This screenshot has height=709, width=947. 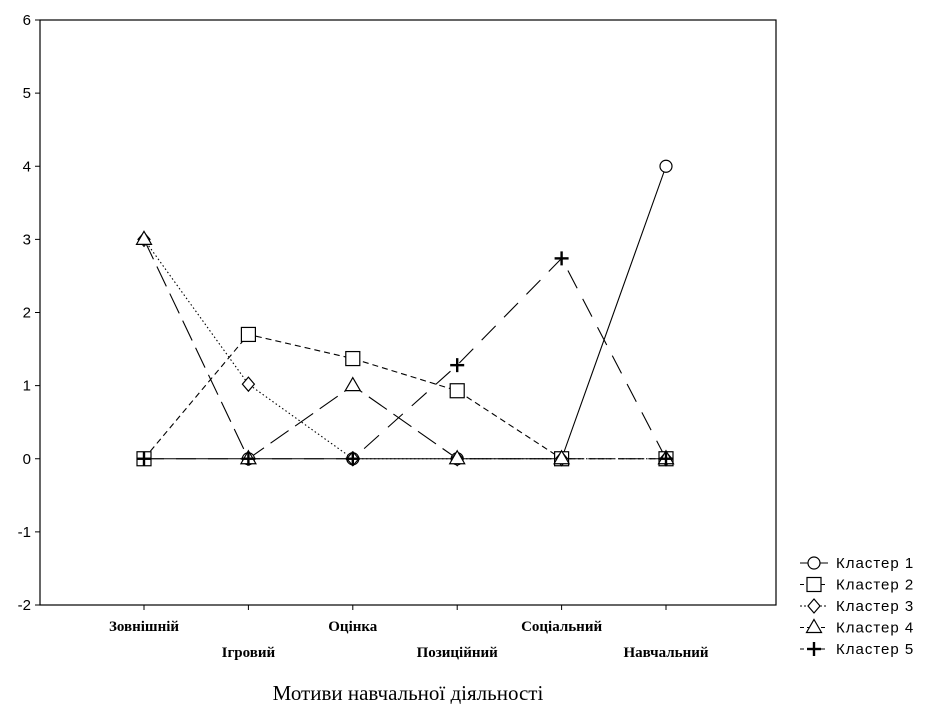 I want to click on series-3-point, so click(x=248, y=384).